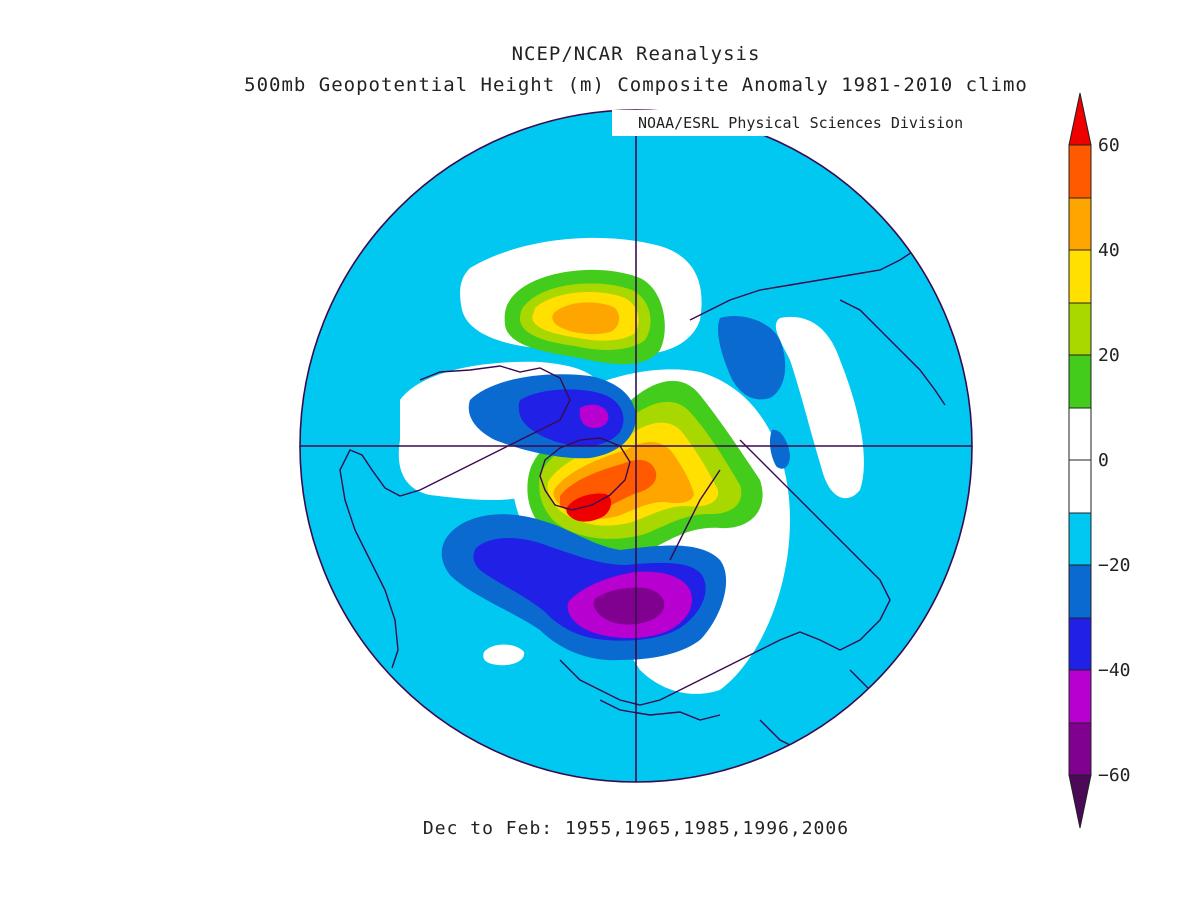  What do you see at coordinates (819, 407) in the screenshot?
I see `white-region-east` at bounding box center [819, 407].